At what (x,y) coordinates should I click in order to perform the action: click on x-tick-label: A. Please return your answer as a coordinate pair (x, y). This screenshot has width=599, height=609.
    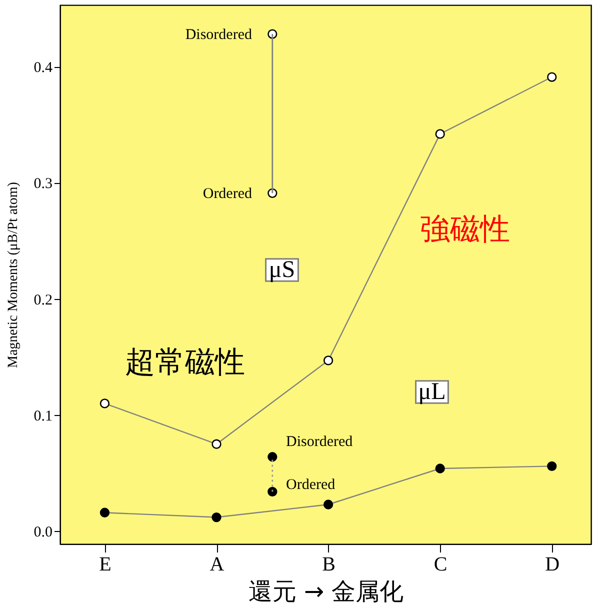
    Looking at the image, I should click on (217, 565).